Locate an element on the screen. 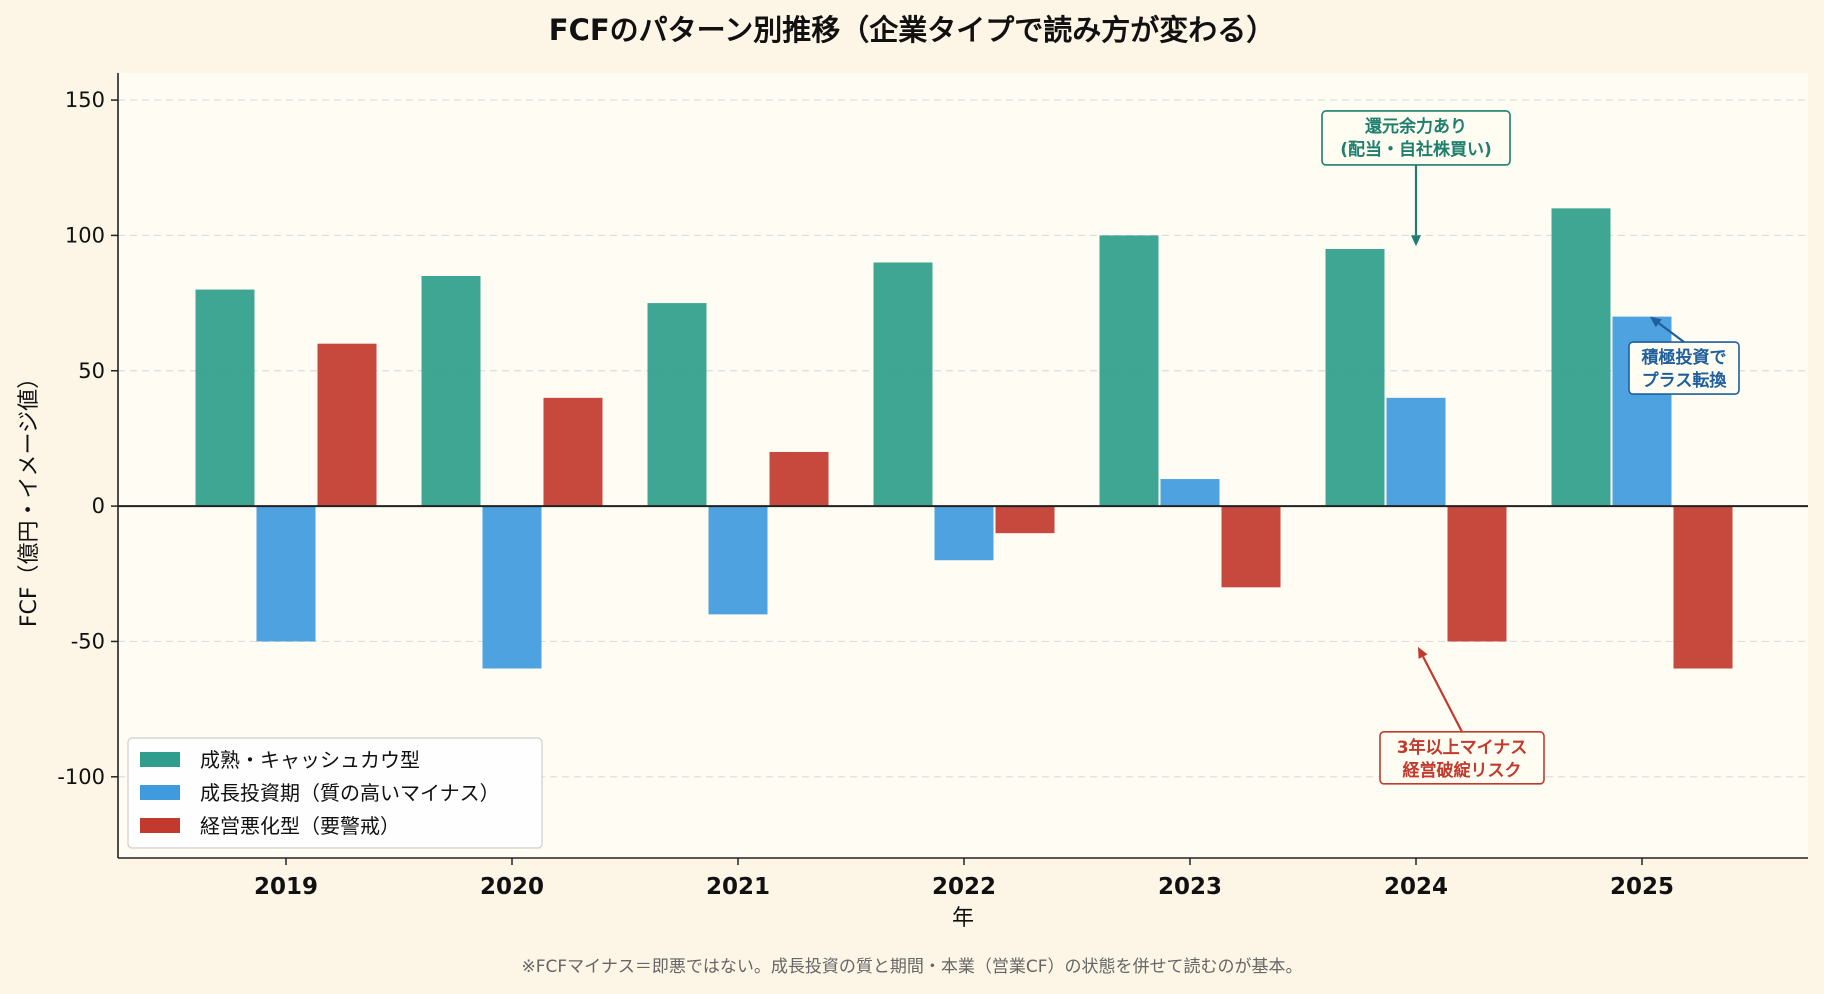 This screenshot has width=1824, height=994. x-tick-labels: 2019 2020 2021 2022 2023 2024 2025 is located at coordinates (964, 879).